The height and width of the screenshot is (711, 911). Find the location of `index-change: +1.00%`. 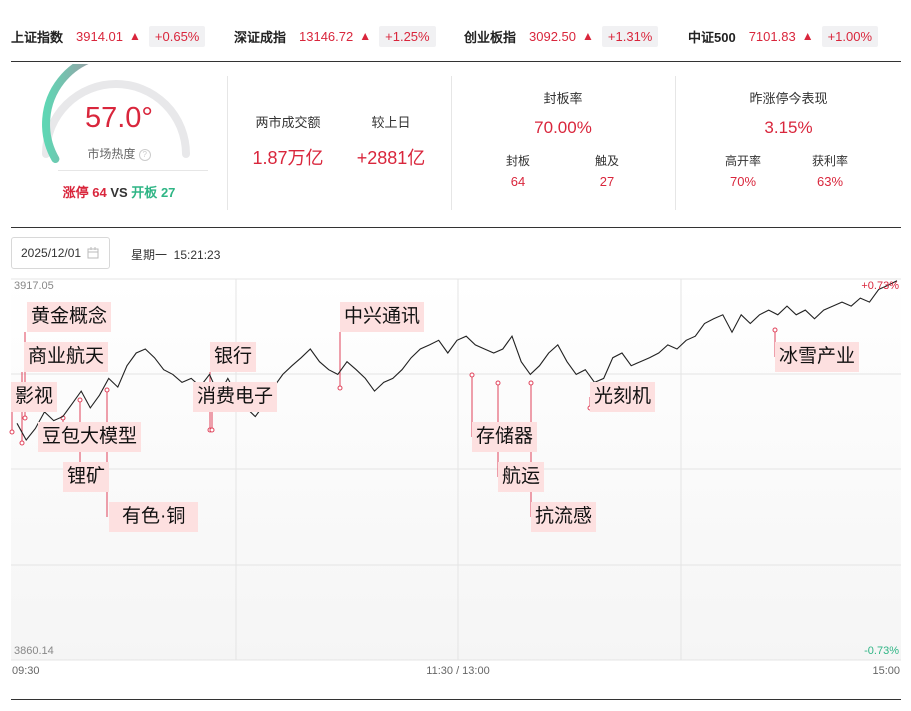

index-change: +1.00% is located at coordinates (850, 36).